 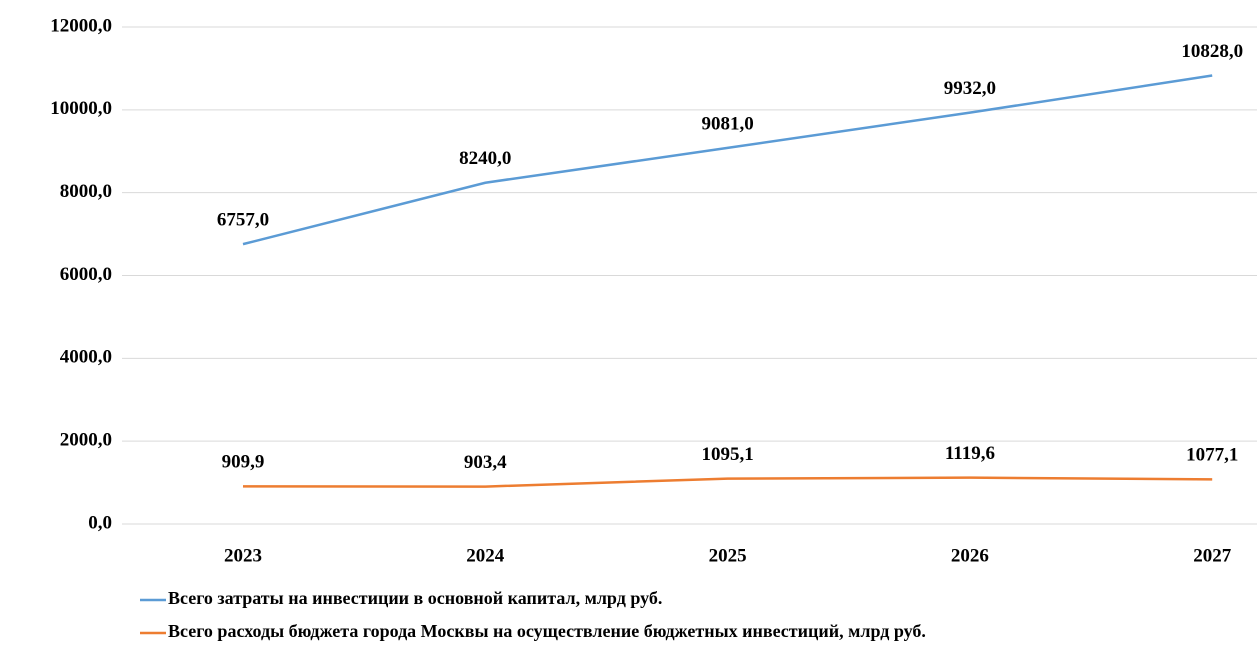 What do you see at coordinates (727, 482) in the screenshot?
I see `series-line` at bounding box center [727, 482].